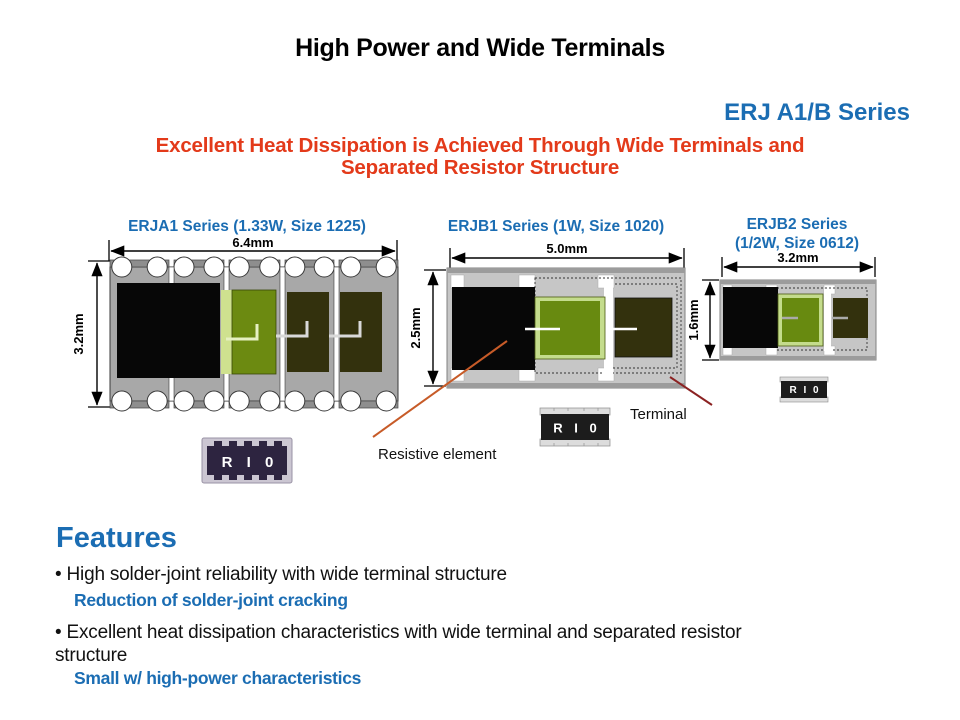 The height and width of the screenshot is (720, 960). I want to click on erja1-width-dimension-arrow: 6.4mm, so click(253, 248).